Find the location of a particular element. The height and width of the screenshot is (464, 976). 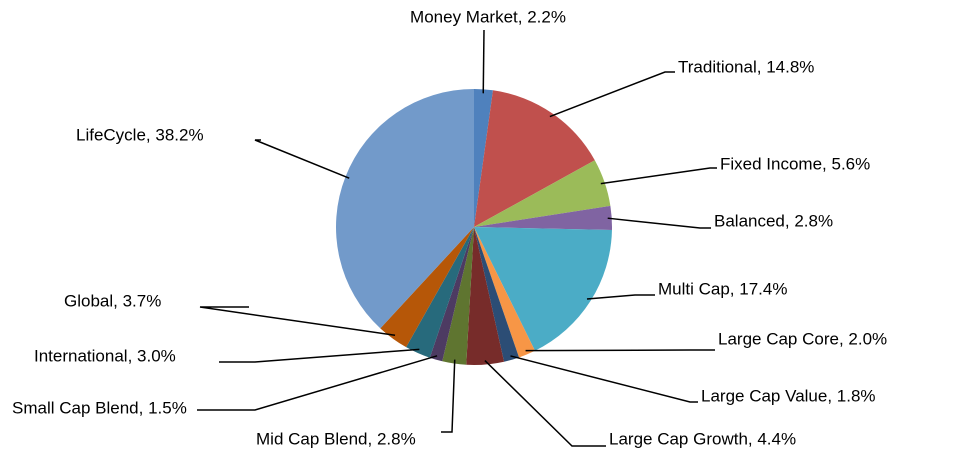

data-label: International, 3.0% is located at coordinates (105, 355).